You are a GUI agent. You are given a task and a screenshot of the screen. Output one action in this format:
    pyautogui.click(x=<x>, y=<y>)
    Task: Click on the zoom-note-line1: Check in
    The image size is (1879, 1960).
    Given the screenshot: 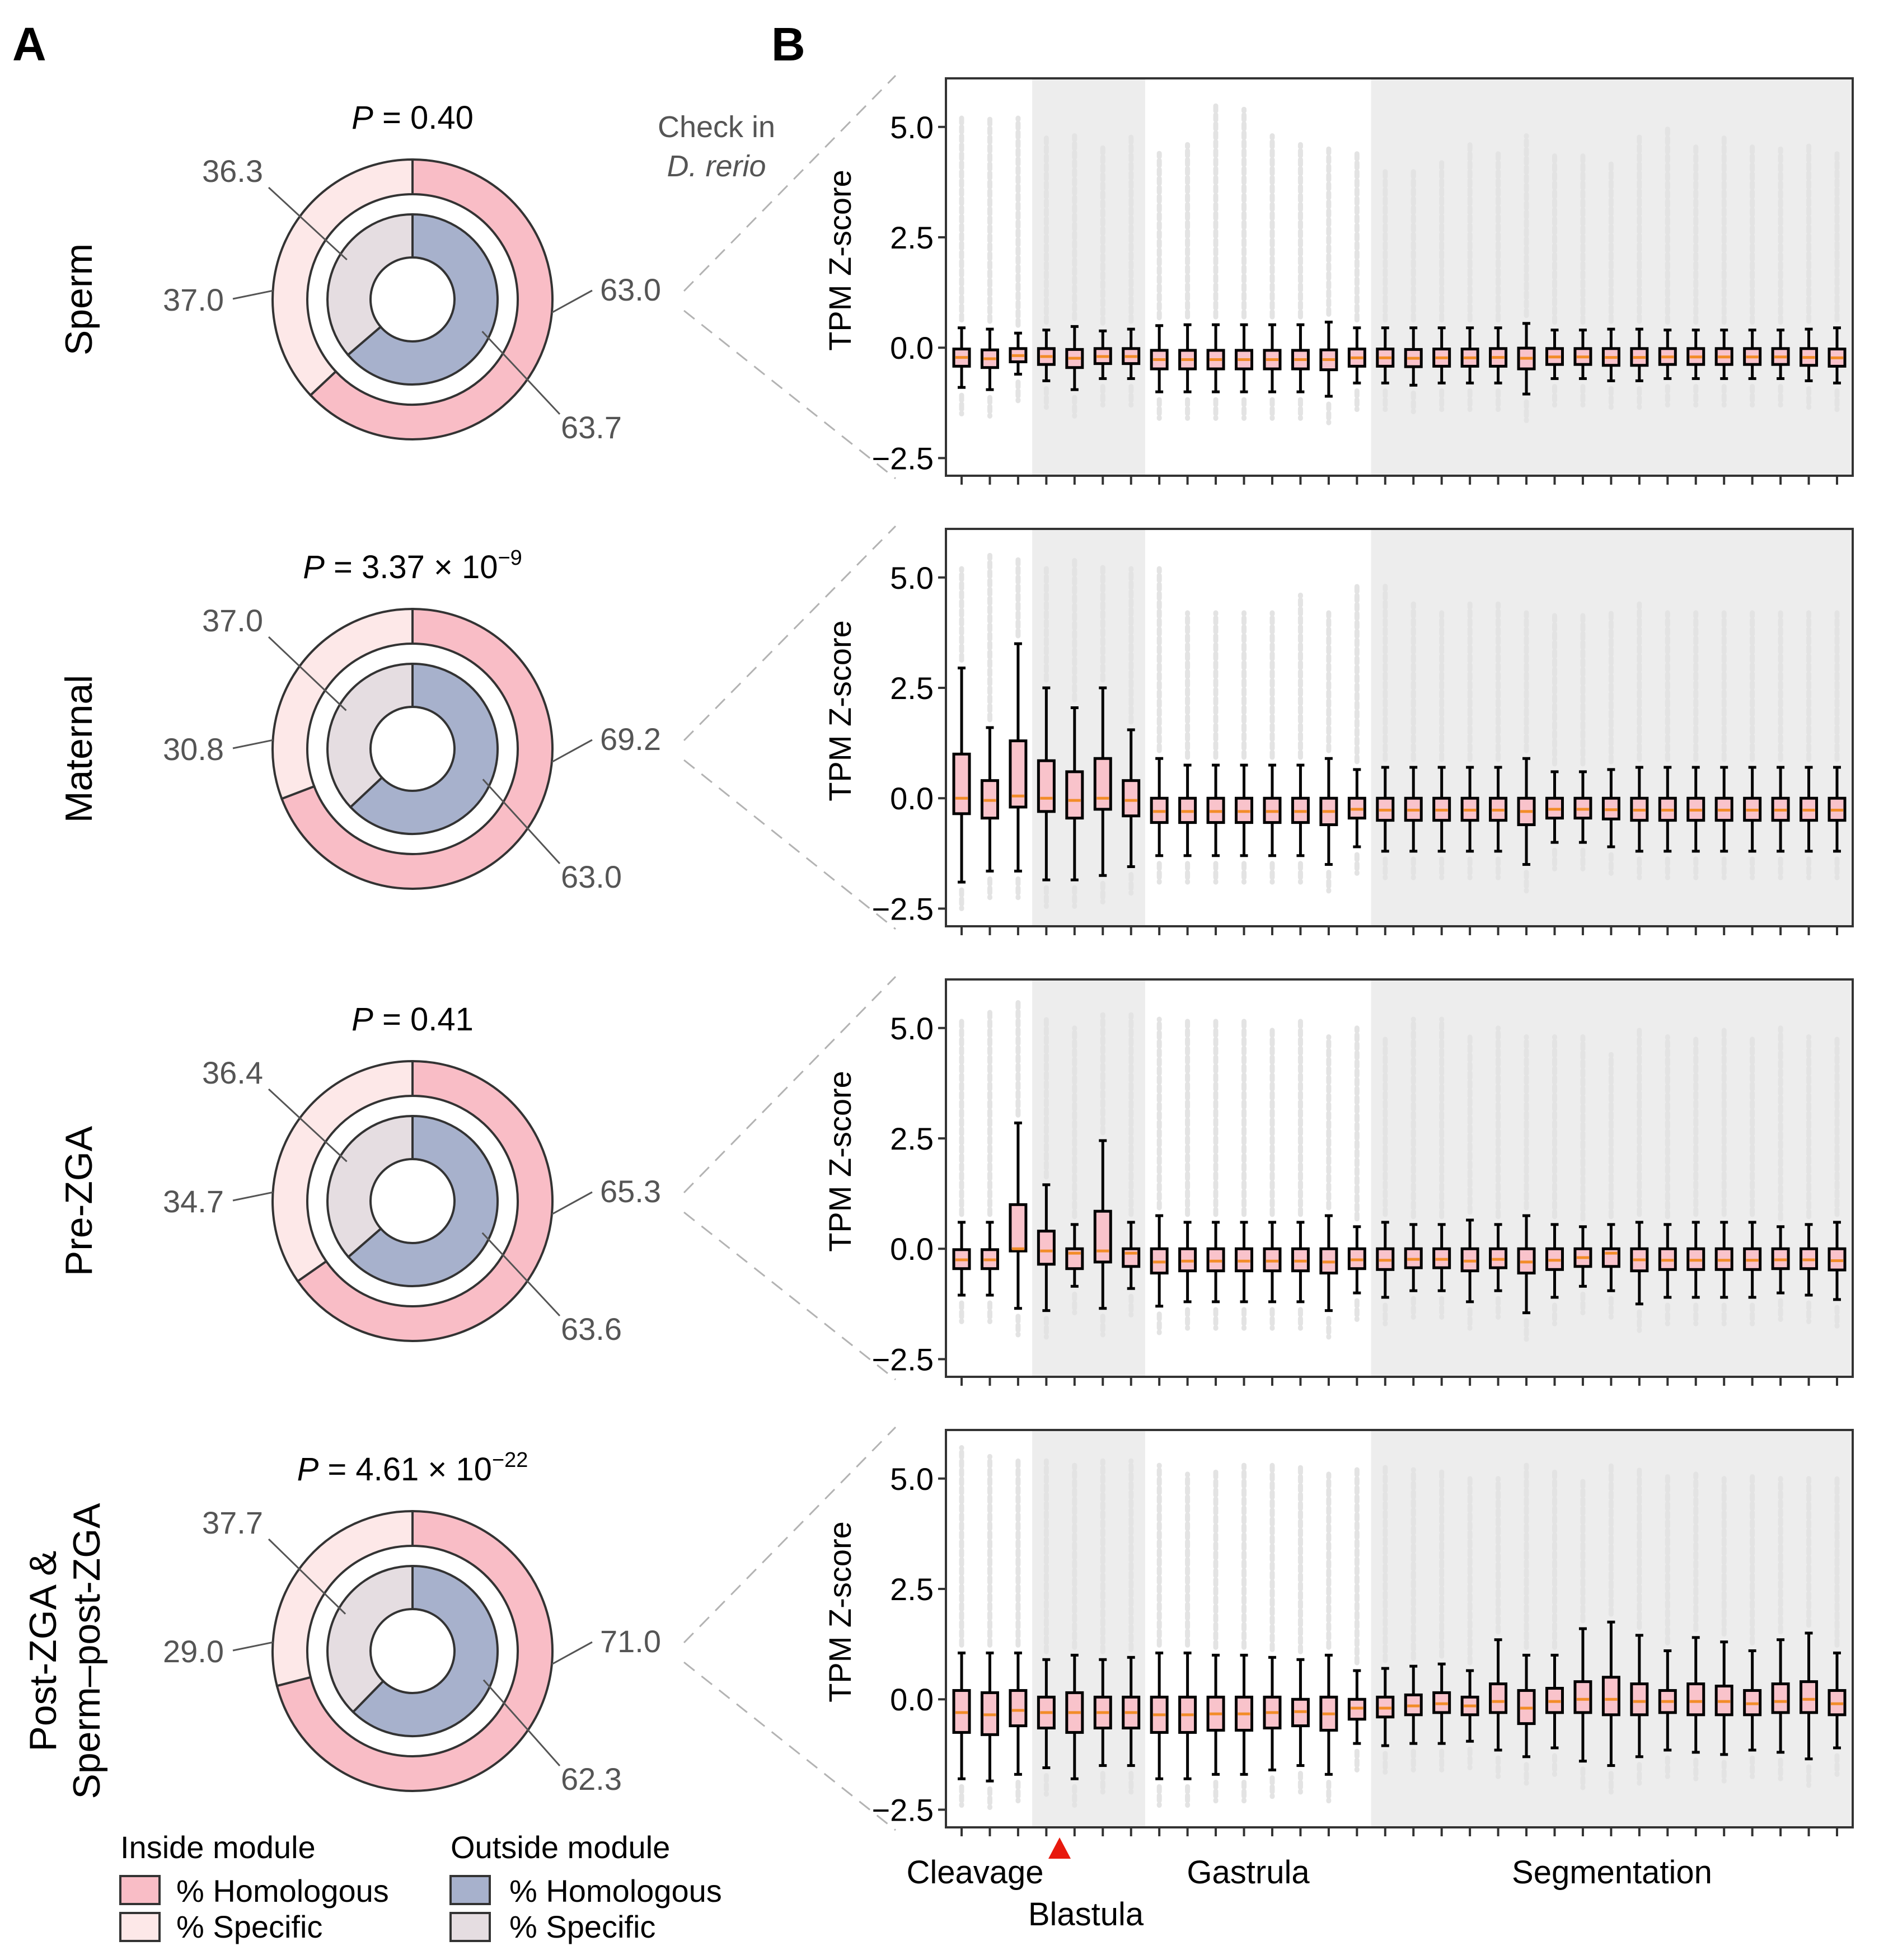 What is the action you would take?
    pyautogui.click(x=716, y=127)
    